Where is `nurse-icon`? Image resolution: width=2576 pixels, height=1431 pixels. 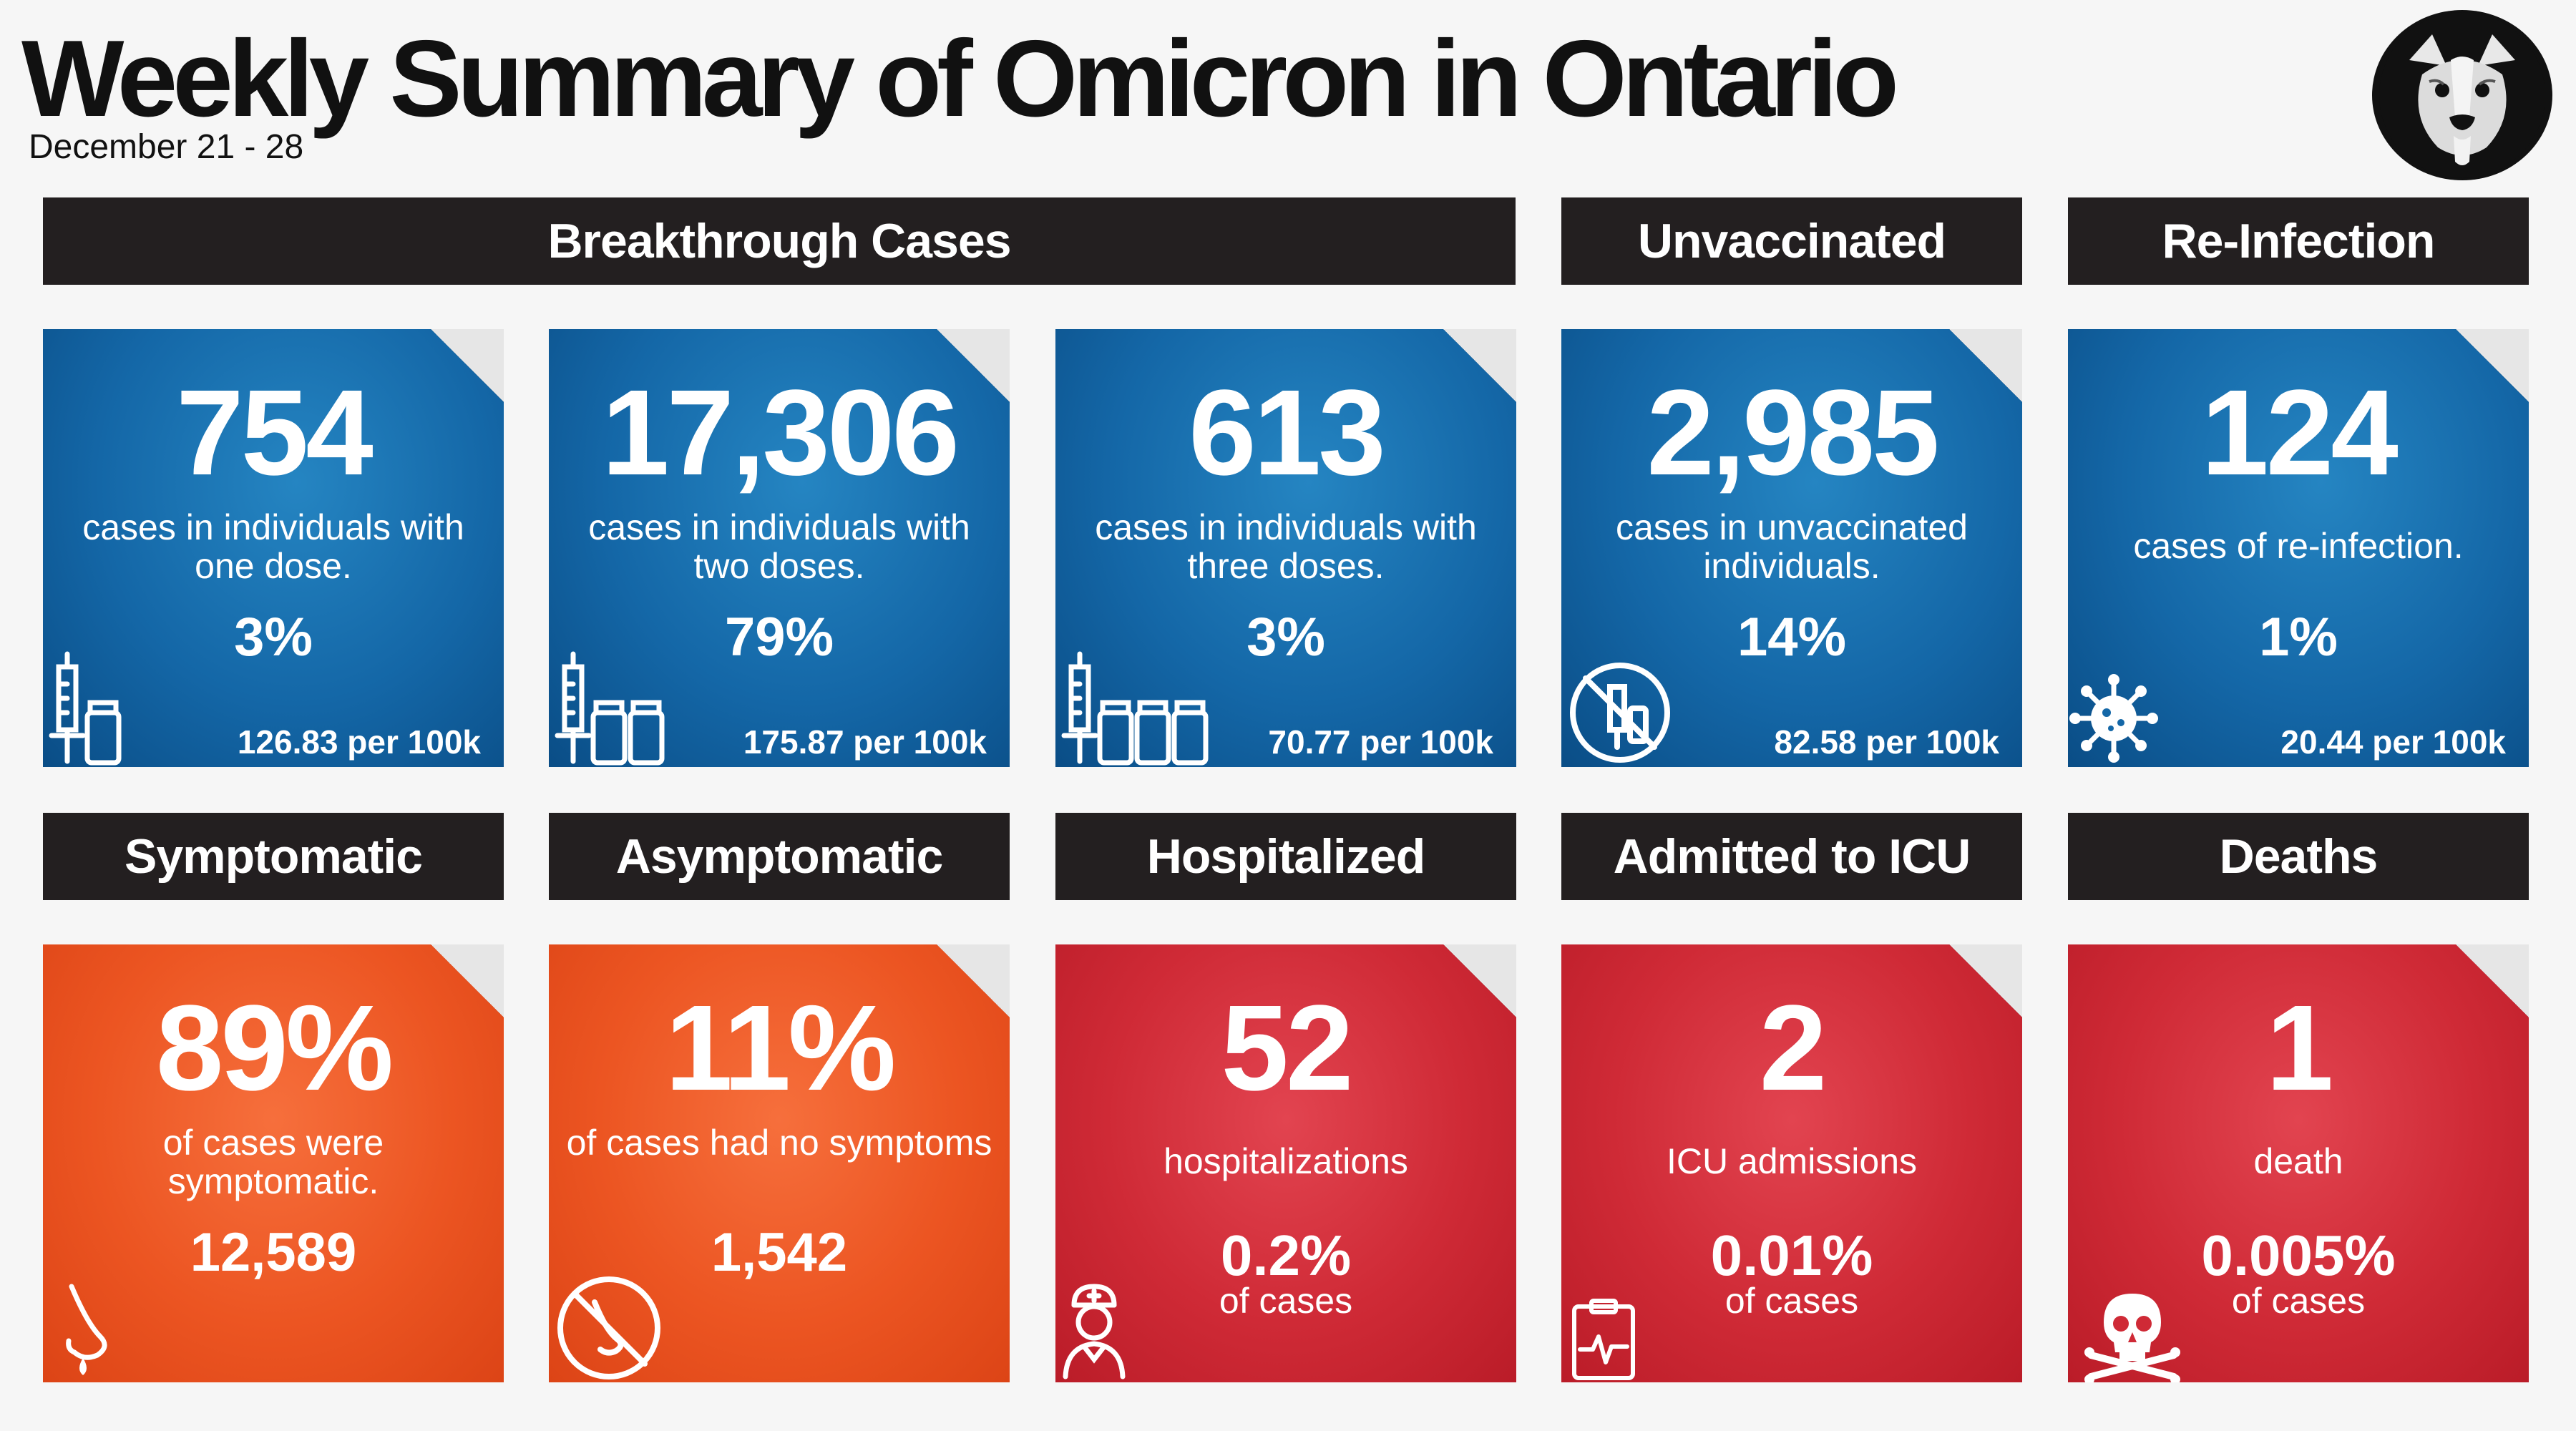
nurse-icon is located at coordinates (1094, 1331).